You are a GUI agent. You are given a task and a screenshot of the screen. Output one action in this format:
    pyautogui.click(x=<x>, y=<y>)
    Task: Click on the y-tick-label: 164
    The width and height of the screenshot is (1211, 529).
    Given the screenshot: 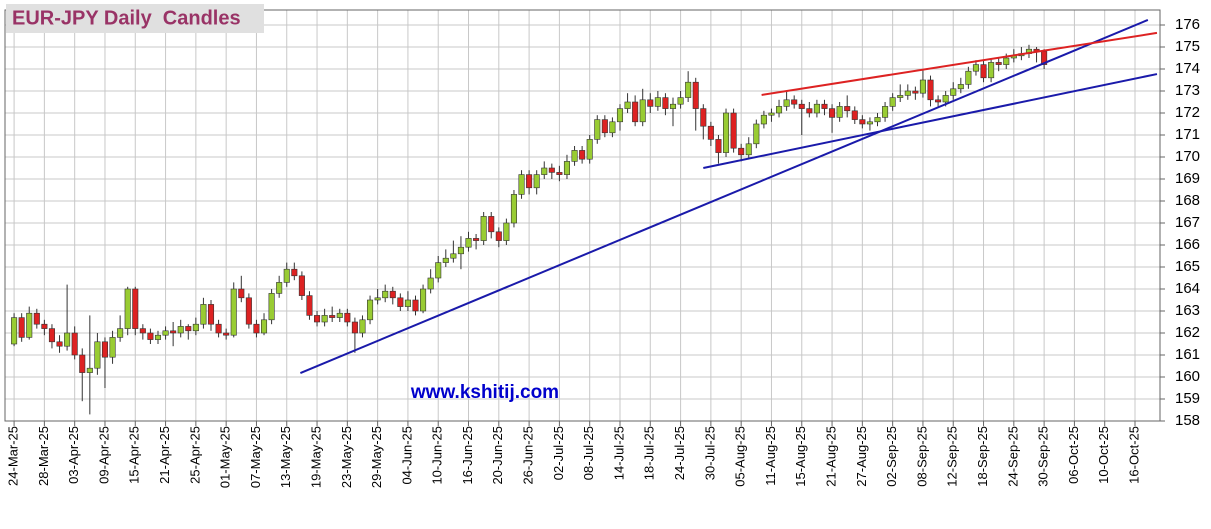 What is the action you would take?
    pyautogui.click(x=1187, y=288)
    